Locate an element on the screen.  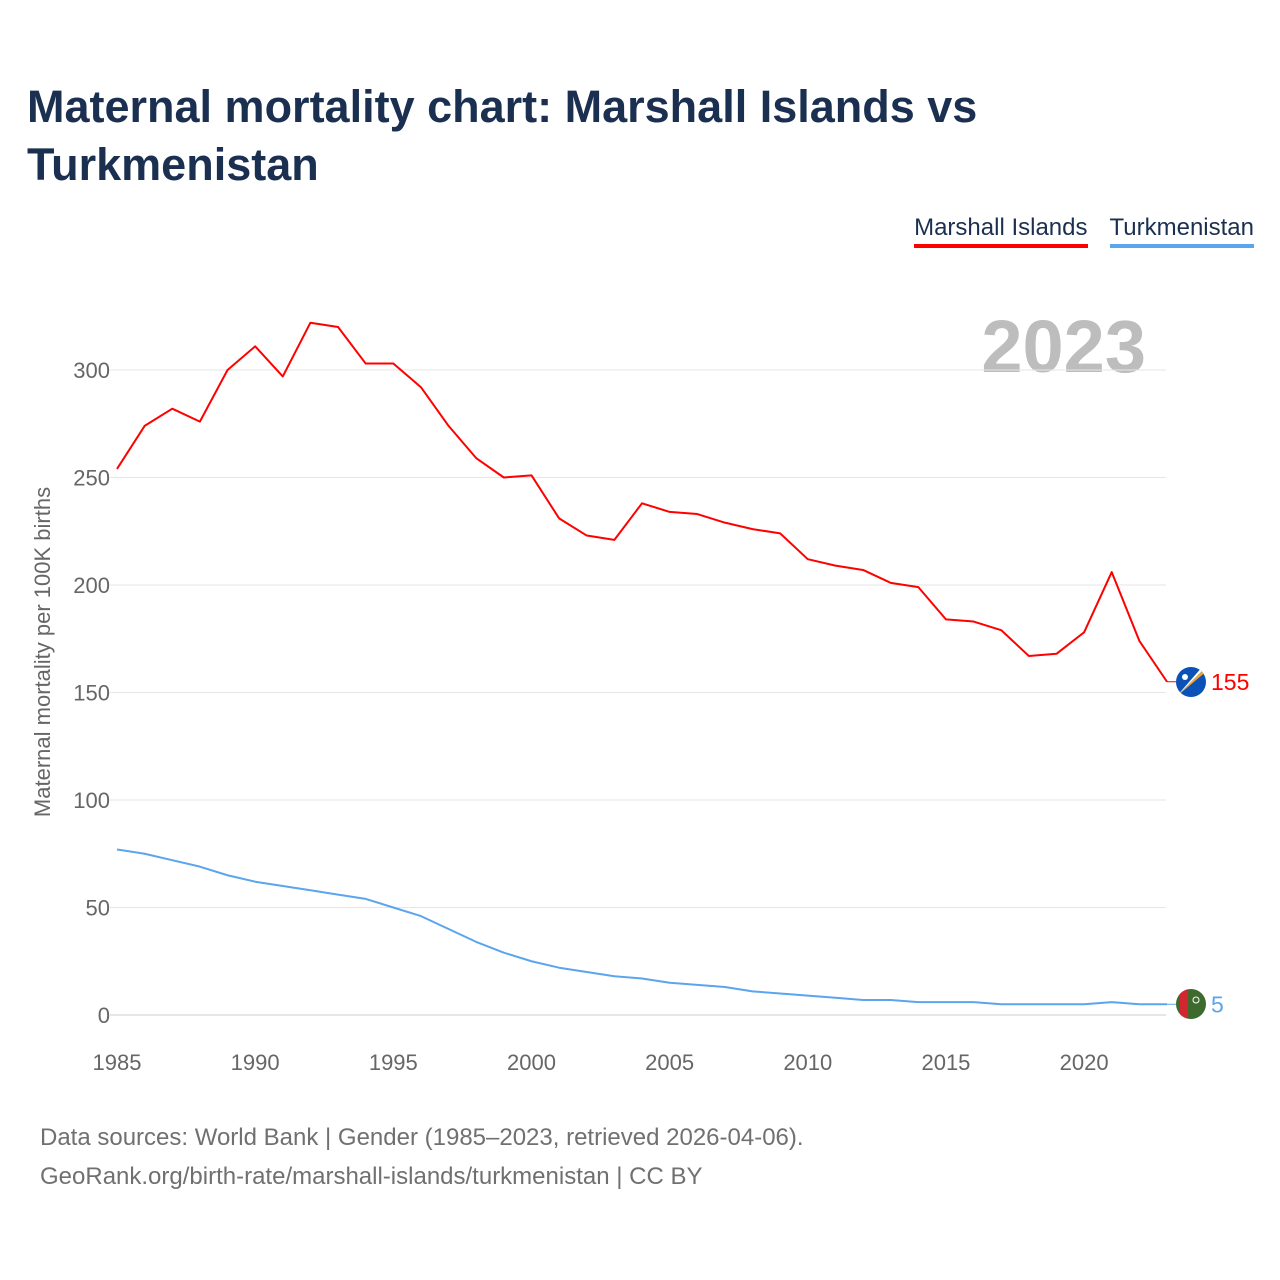
turkmenistan-end-label: 5 is located at coordinates (1217, 1004).